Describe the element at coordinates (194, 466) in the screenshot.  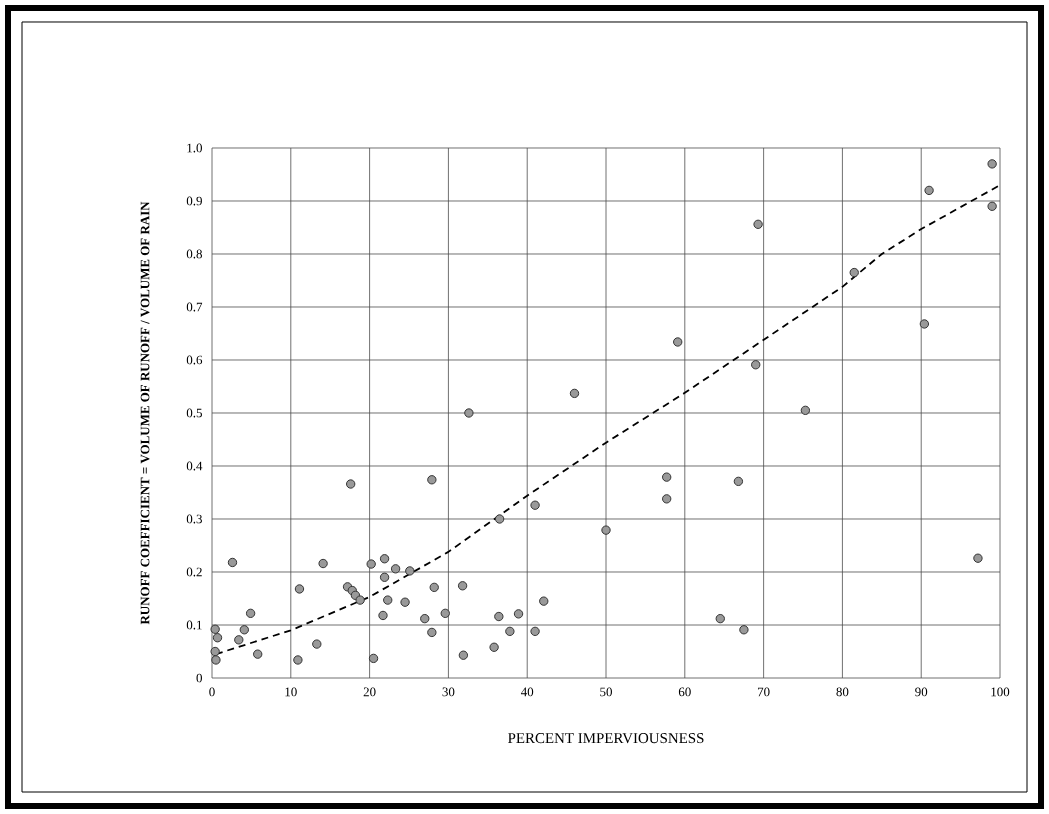
I see `y-tick-label: 0.4` at that location.